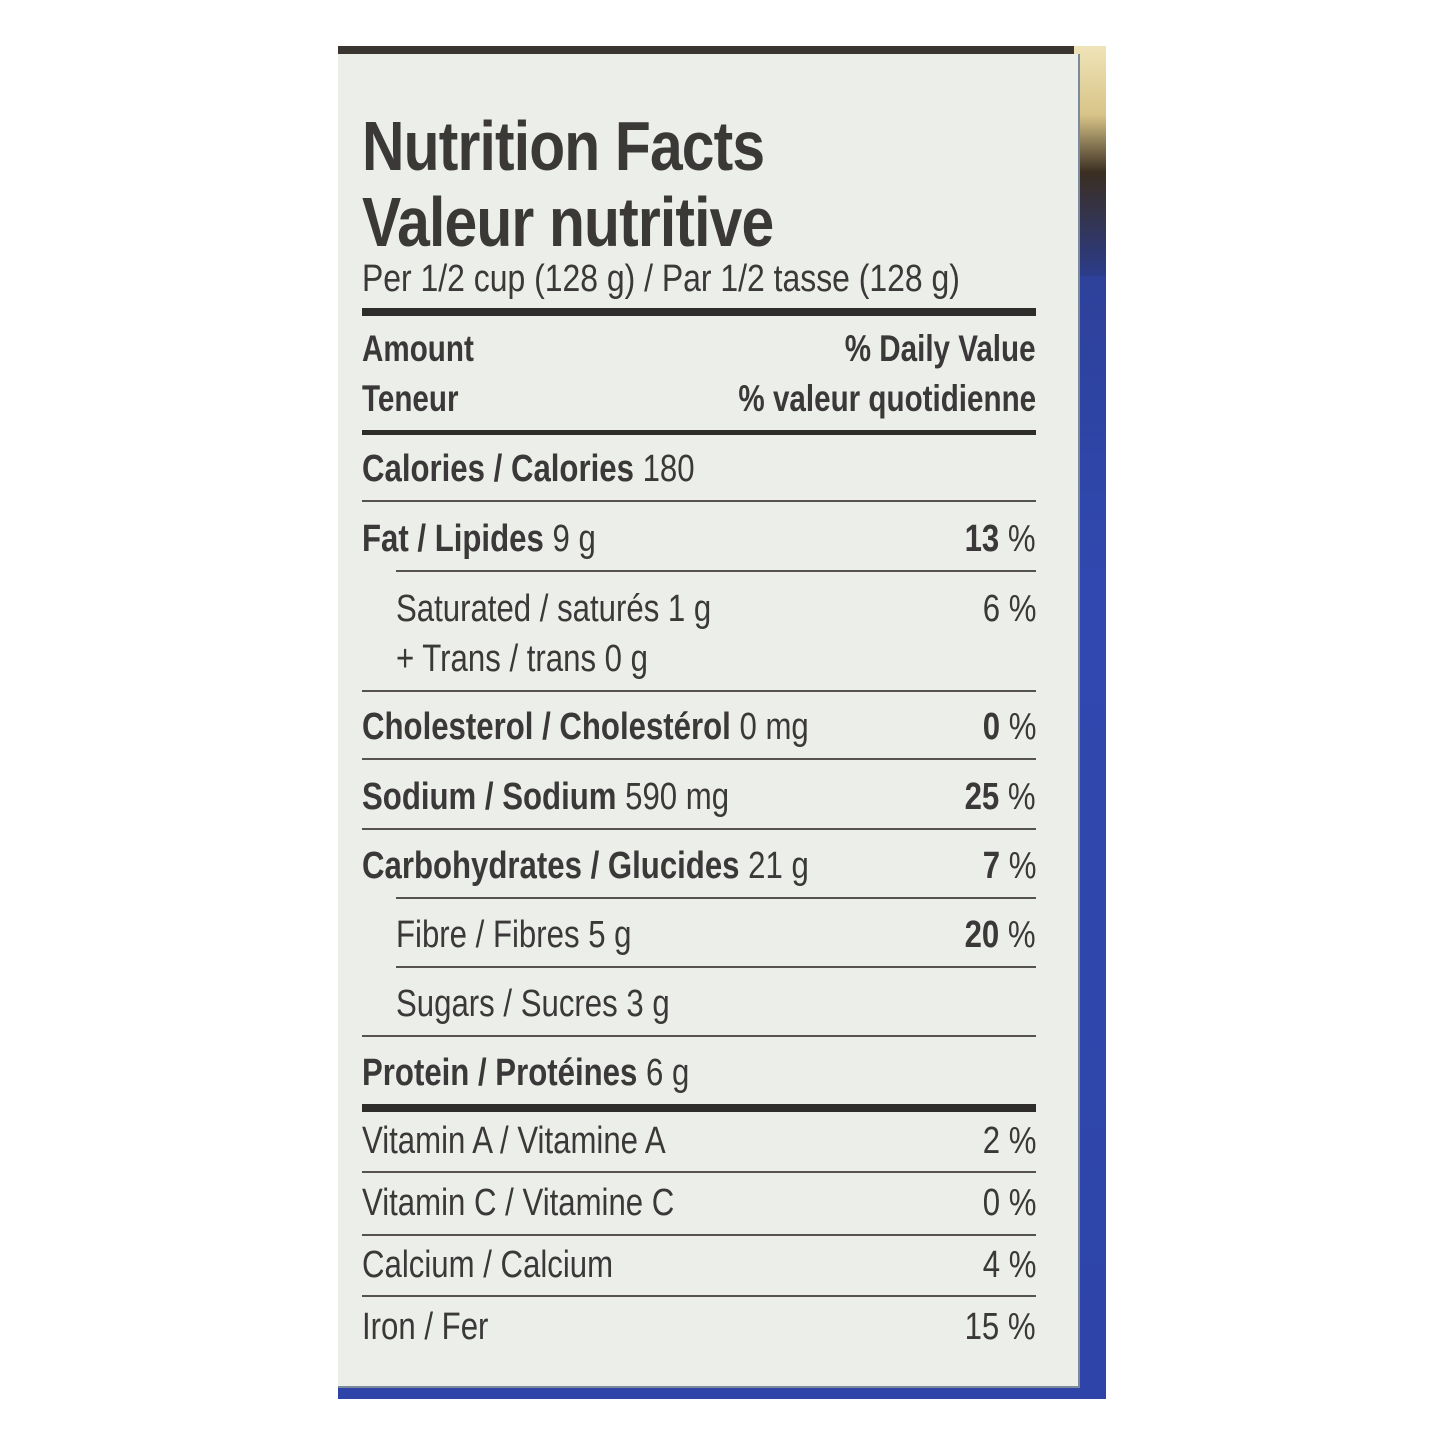 This screenshot has width=1445, height=1445. Describe the element at coordinates (774, 727) in the screenshot. I see `cholesterol-amount: 0 mg` at that location.